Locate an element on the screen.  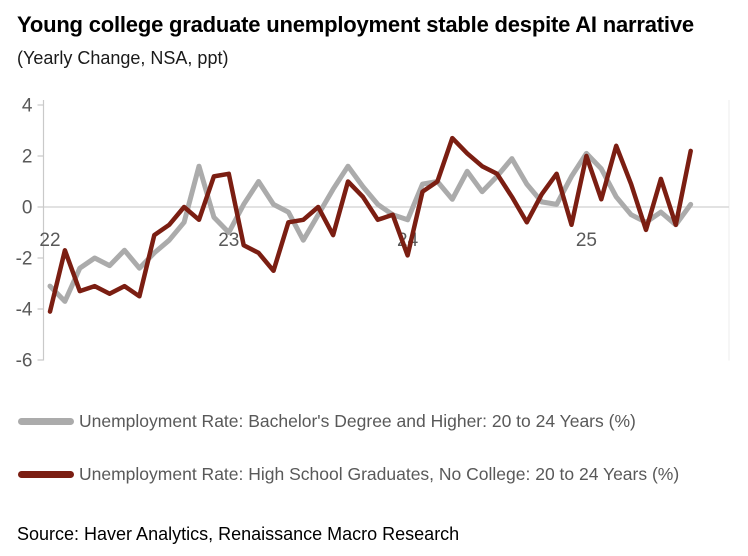
y-tick-label: 4 is located at coordinates (27, 106).